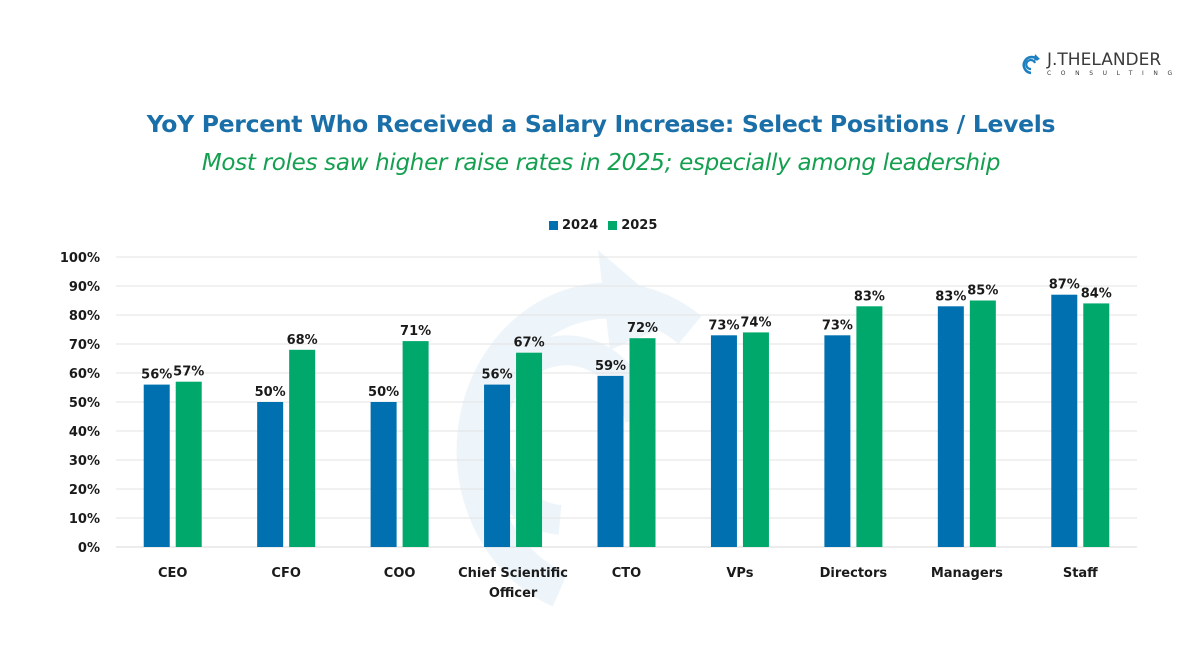 The width and height of the screenshot is (1202, 651). I want to click on company-logo: J.THELANDER CONSULTING, so click(1100, 64).